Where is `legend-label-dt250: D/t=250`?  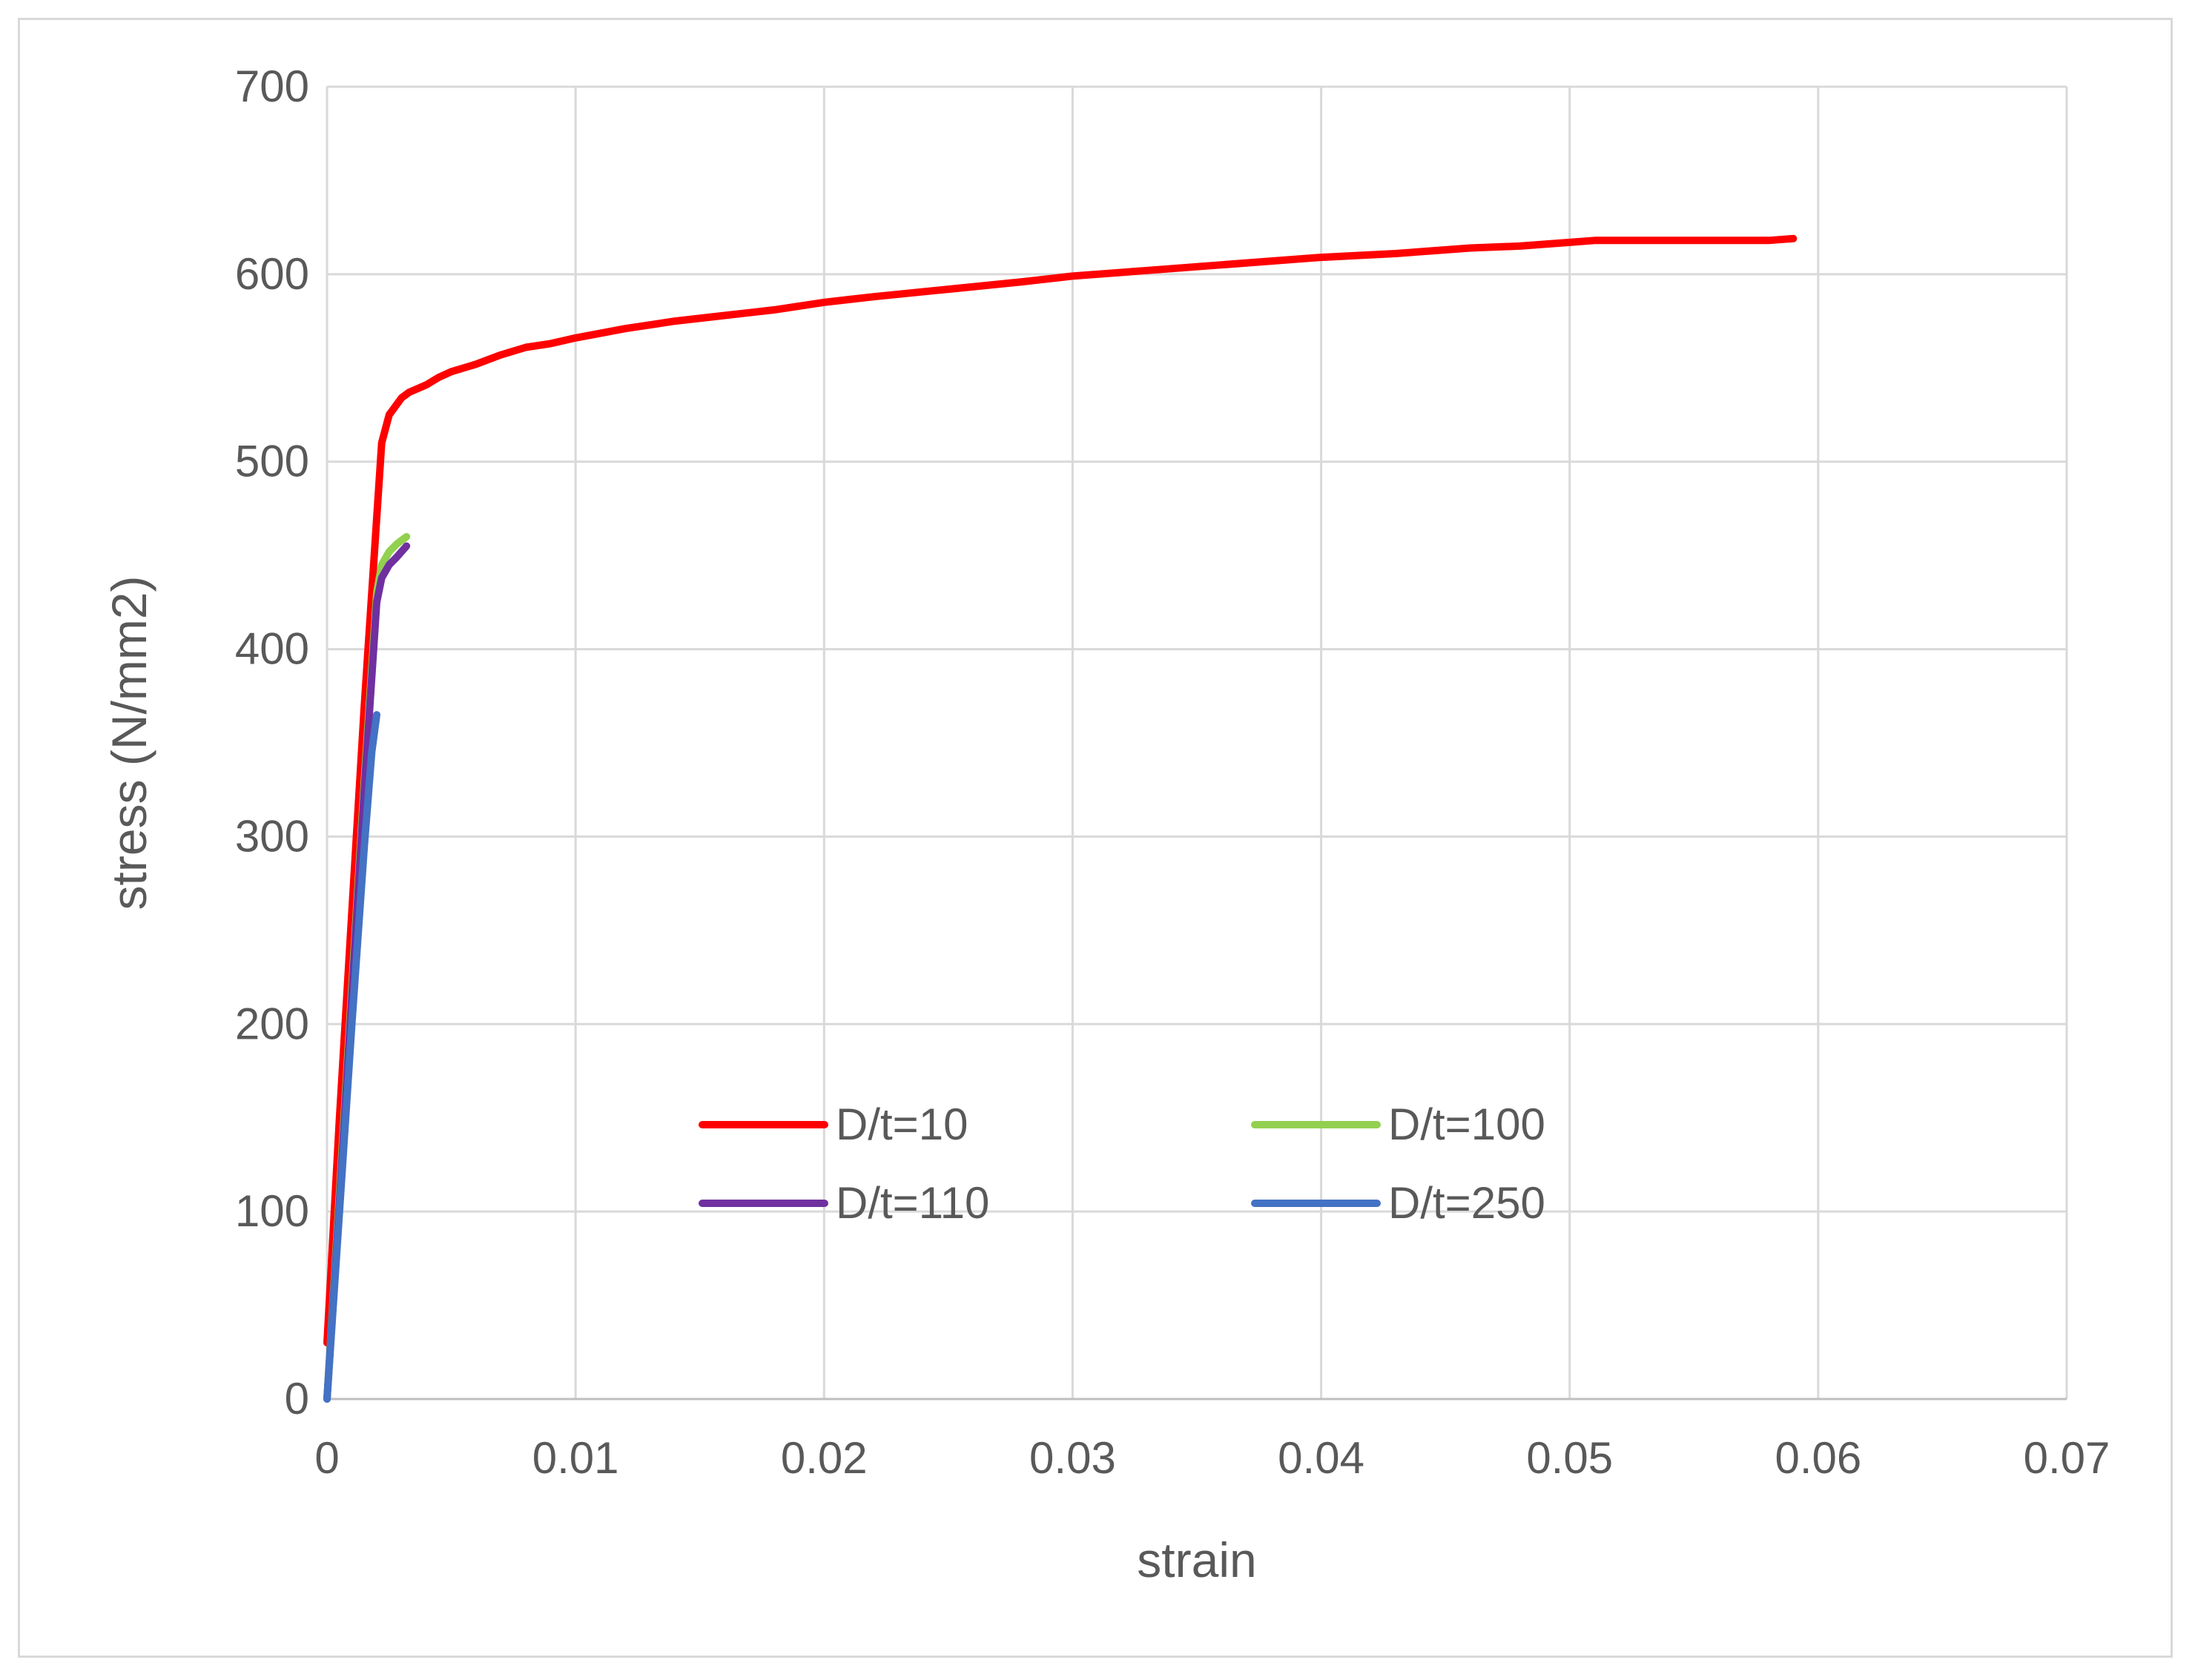
legend-label-dt250: D/t=250 is located at coordinates (1466, 1203).